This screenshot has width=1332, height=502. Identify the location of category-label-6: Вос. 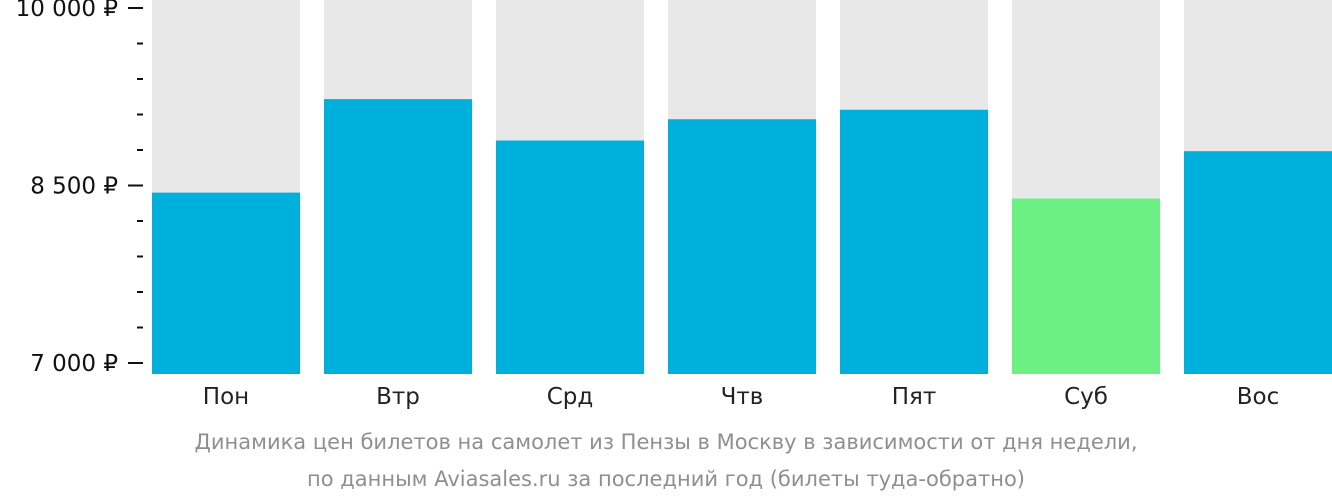
(1258, 397).